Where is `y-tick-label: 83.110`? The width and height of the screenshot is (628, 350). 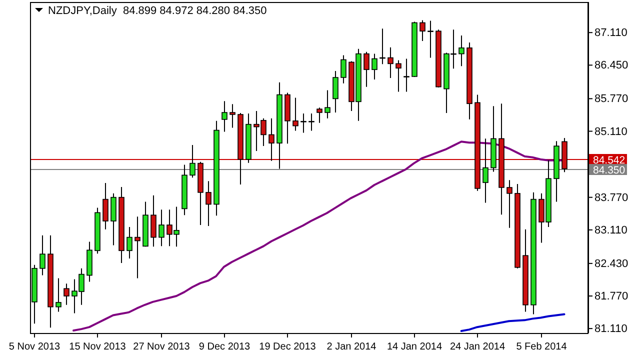 y-tick-label: 83.110 is located at coordinates (611, 230).